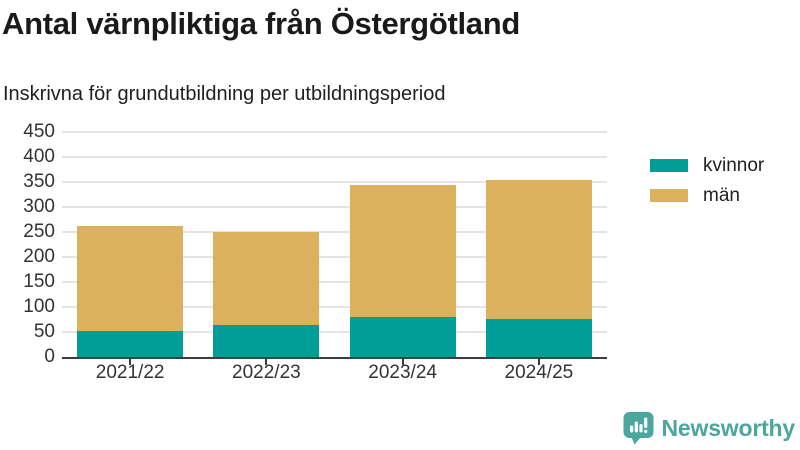 The width and height of the screenshot is (800, 450). What do you see at coordinates (39, 256) in the screenshot?
I see `y-label-200: 200` at bounding box center [39, 256].